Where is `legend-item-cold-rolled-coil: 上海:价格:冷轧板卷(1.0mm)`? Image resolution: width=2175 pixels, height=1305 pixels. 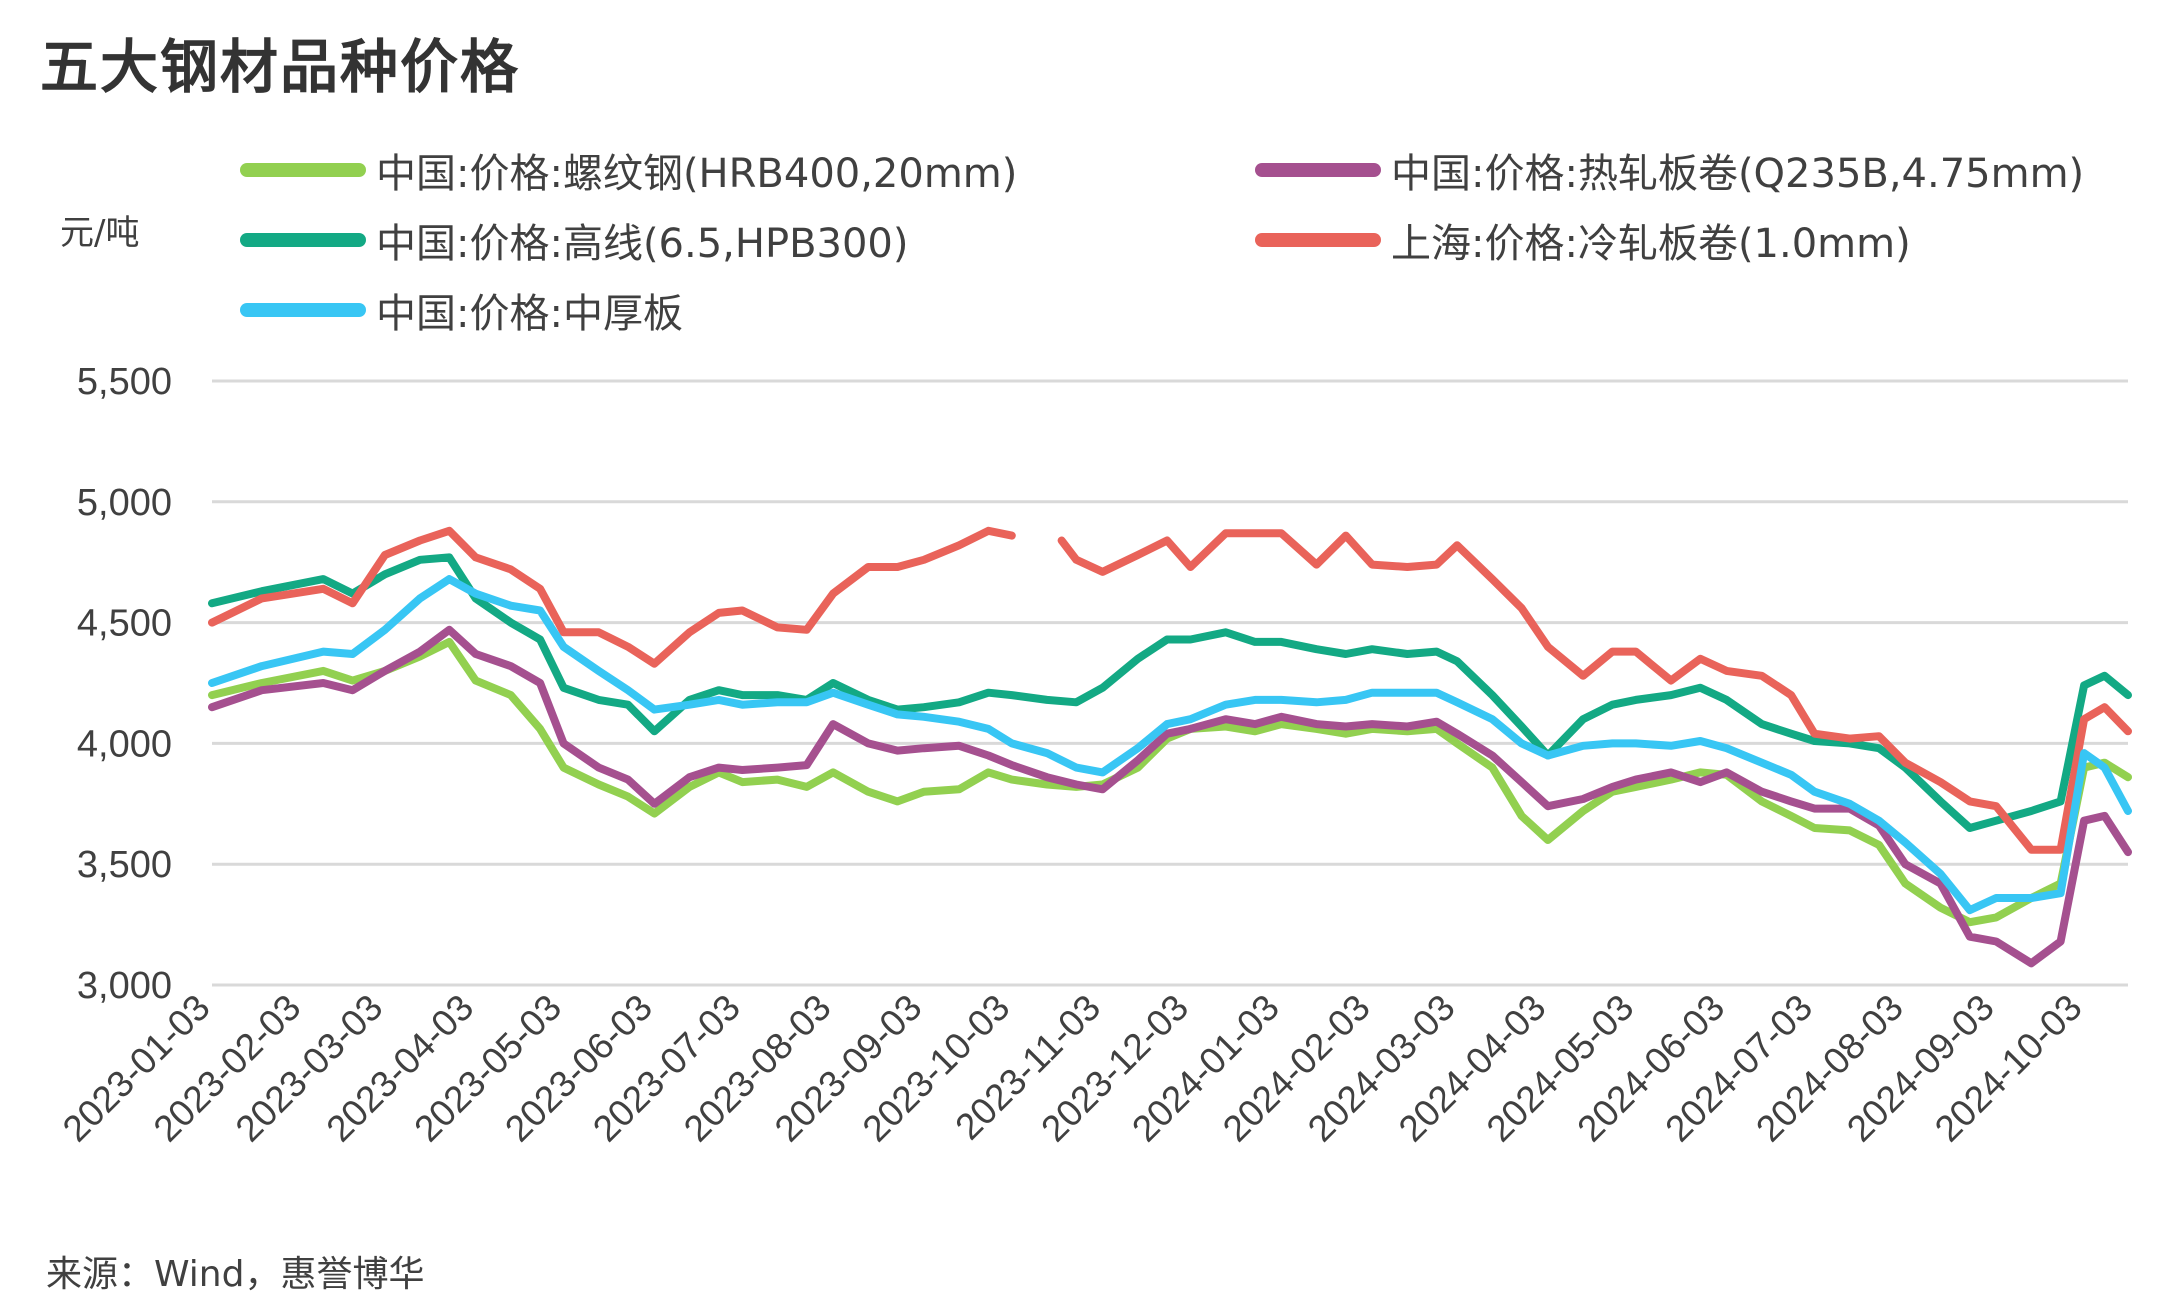 legend-item-cold-rolled-coil: 上海:价格:冷轧板卷(1.0mm) is located at coordinates (1583, 241).